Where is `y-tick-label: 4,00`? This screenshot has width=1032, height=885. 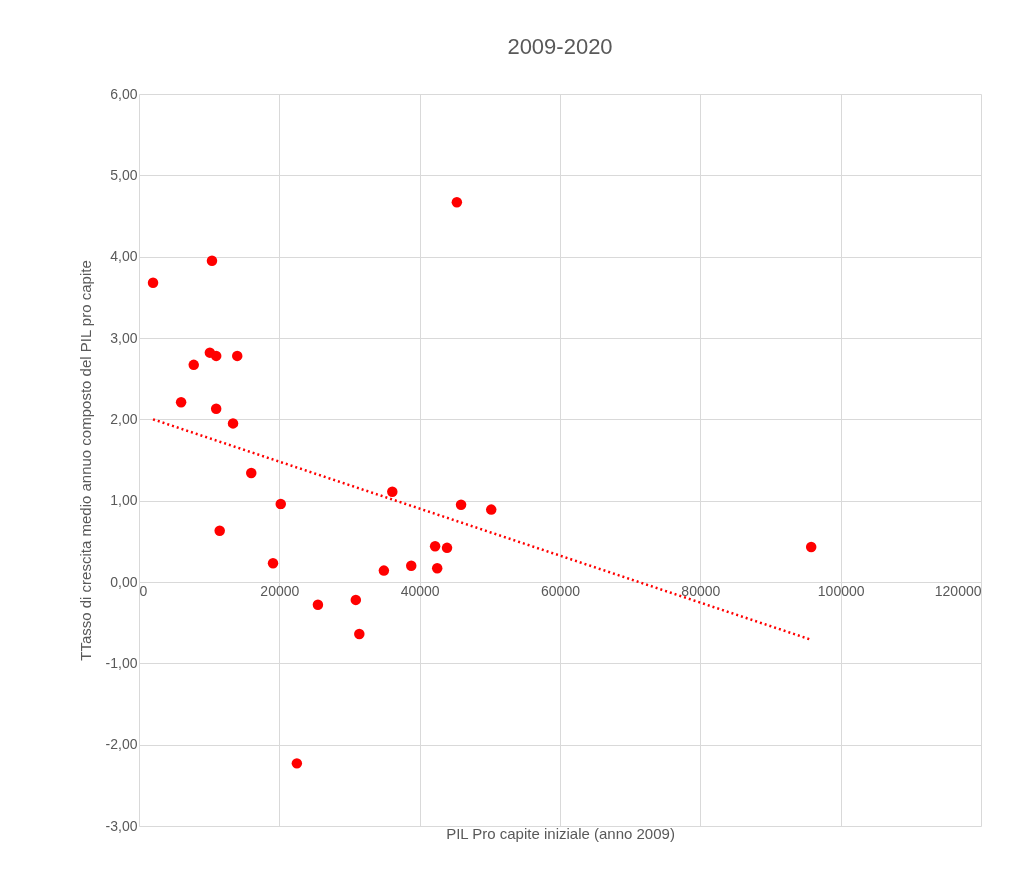
y-tick-label: 4,00 is located at coordinates (124, 256).